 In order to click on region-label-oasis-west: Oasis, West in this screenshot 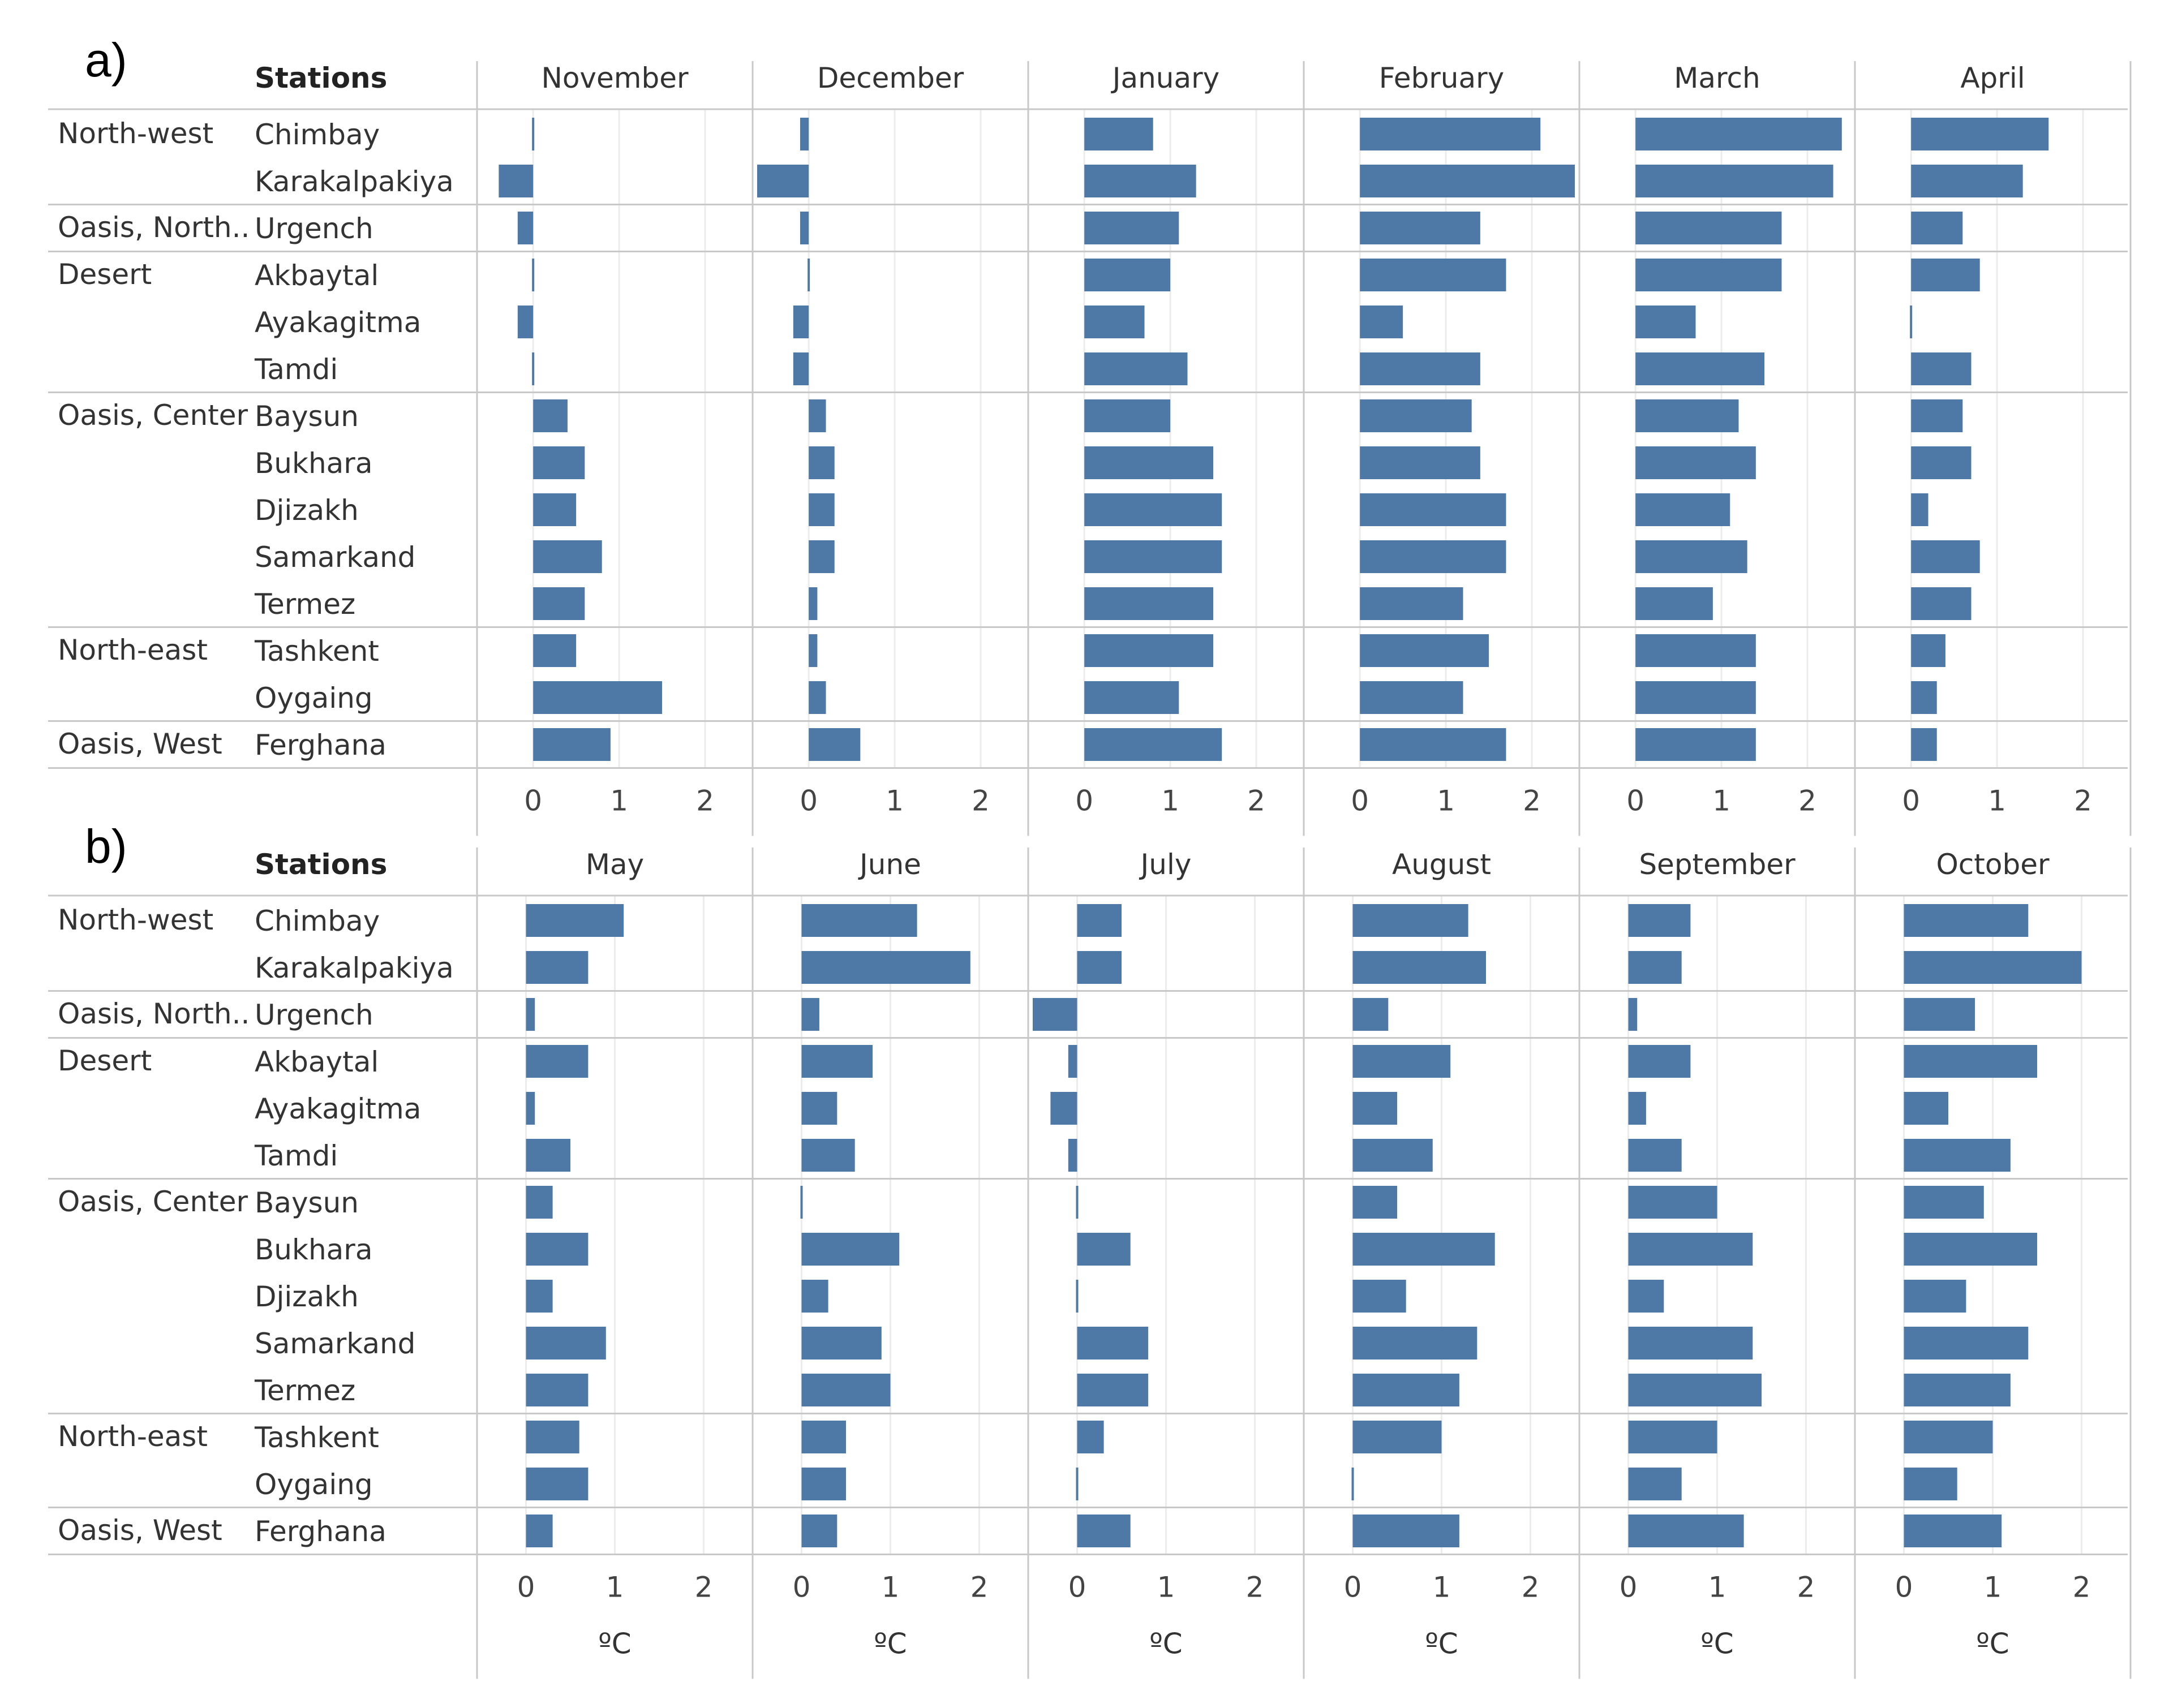, I will do `click(140, 1530)`.